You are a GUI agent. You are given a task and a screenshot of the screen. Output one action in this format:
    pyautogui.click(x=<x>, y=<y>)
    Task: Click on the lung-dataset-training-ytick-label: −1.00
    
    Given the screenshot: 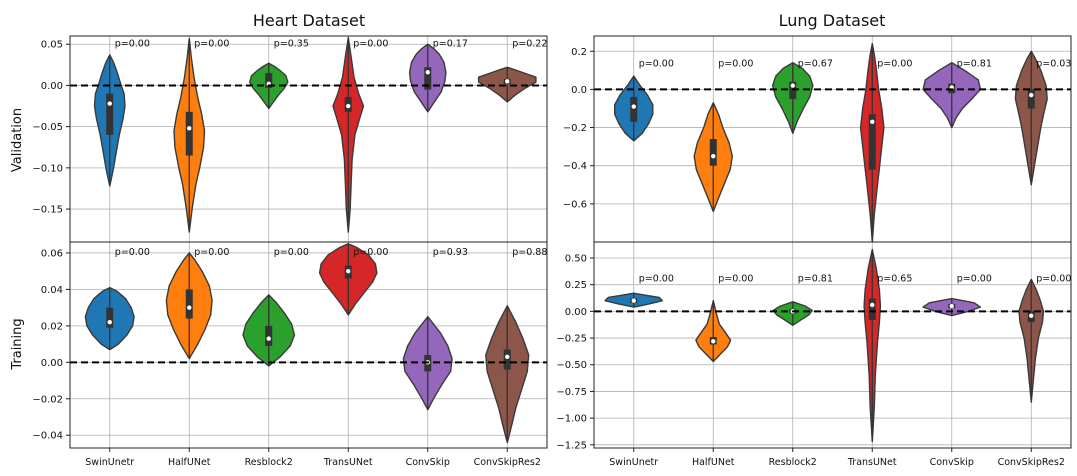 What is the action you would take?
    pyautogui.click(x=571, y=419)
    